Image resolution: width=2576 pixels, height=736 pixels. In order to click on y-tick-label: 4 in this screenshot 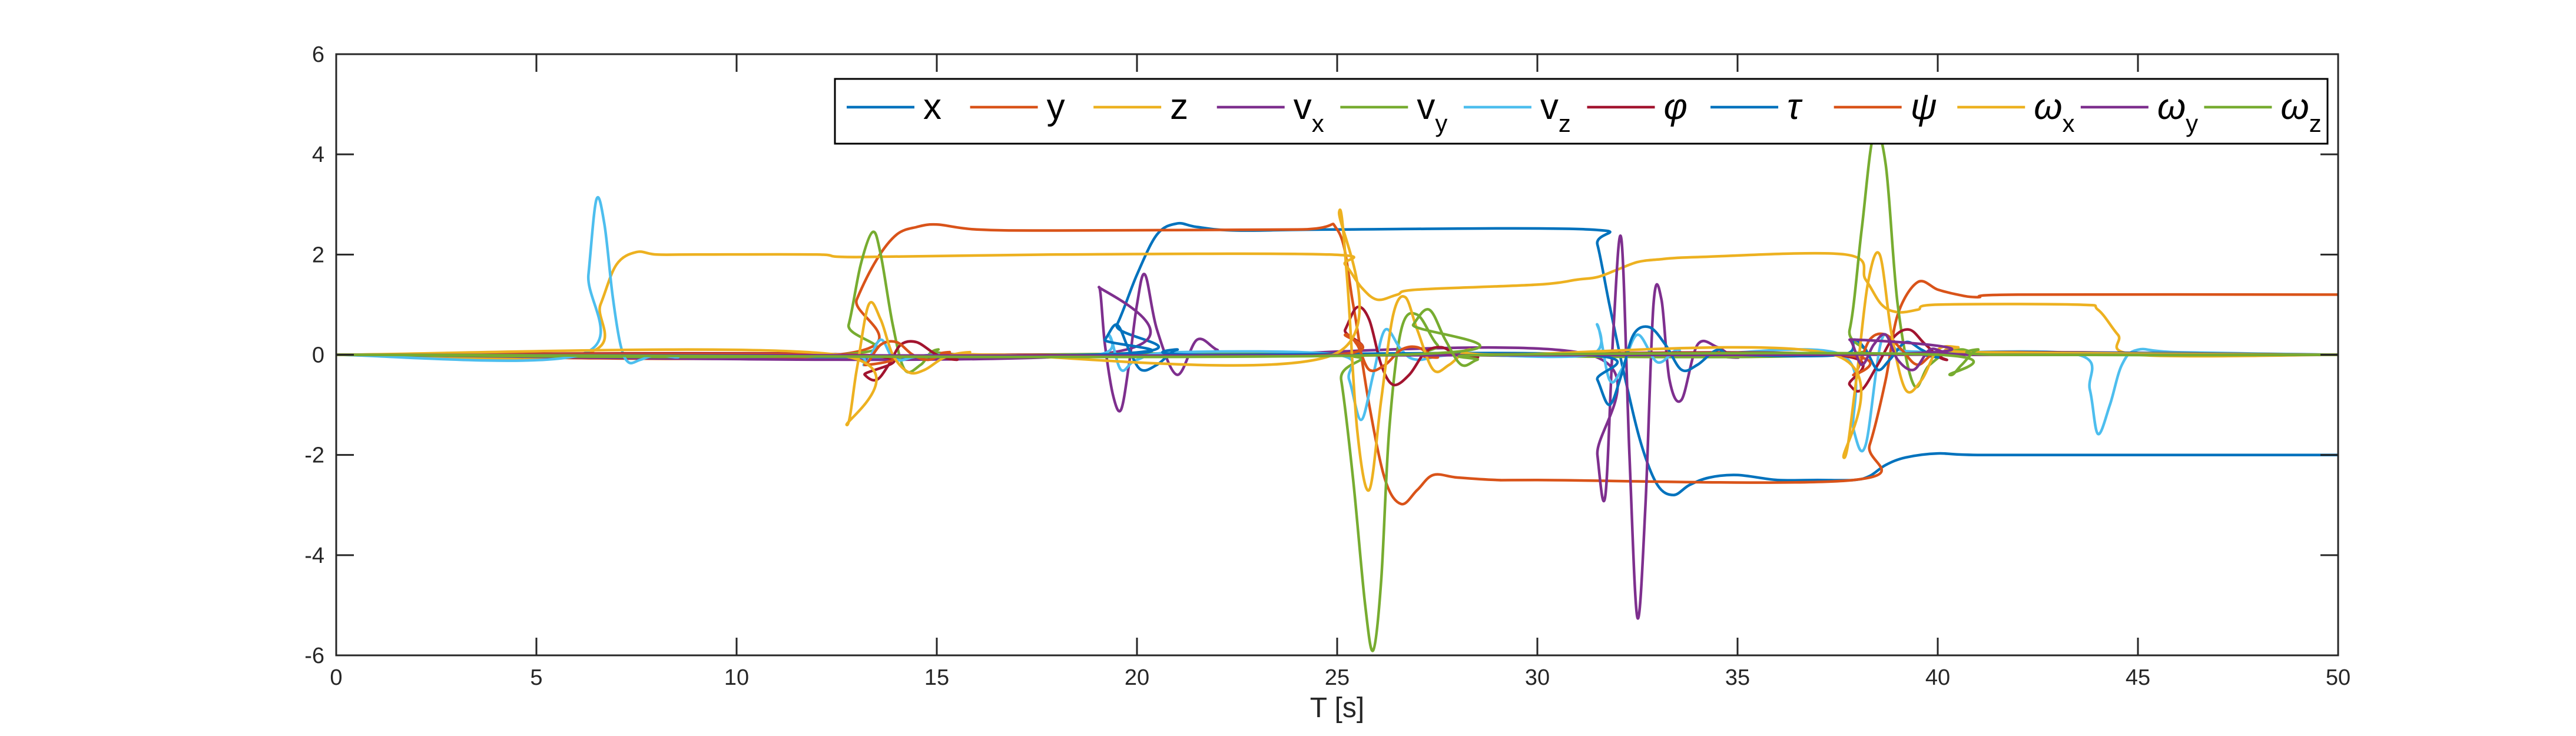, I will do `click(318, 154)`.